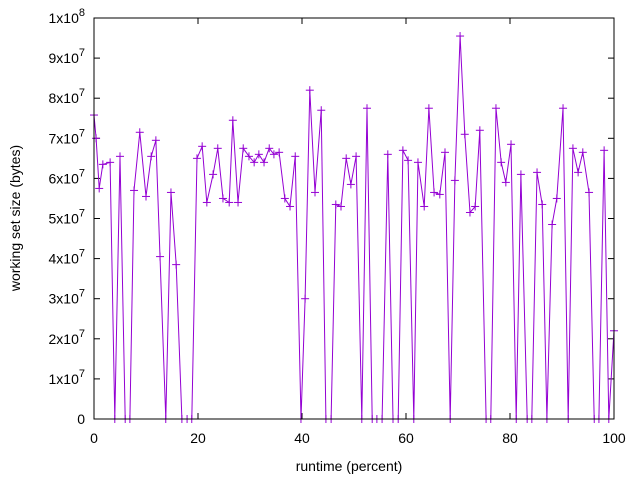 Image resolution: width=640 pixels, height=480 pixels. I want to click on y-tick-label: 0, so click(81, 419).